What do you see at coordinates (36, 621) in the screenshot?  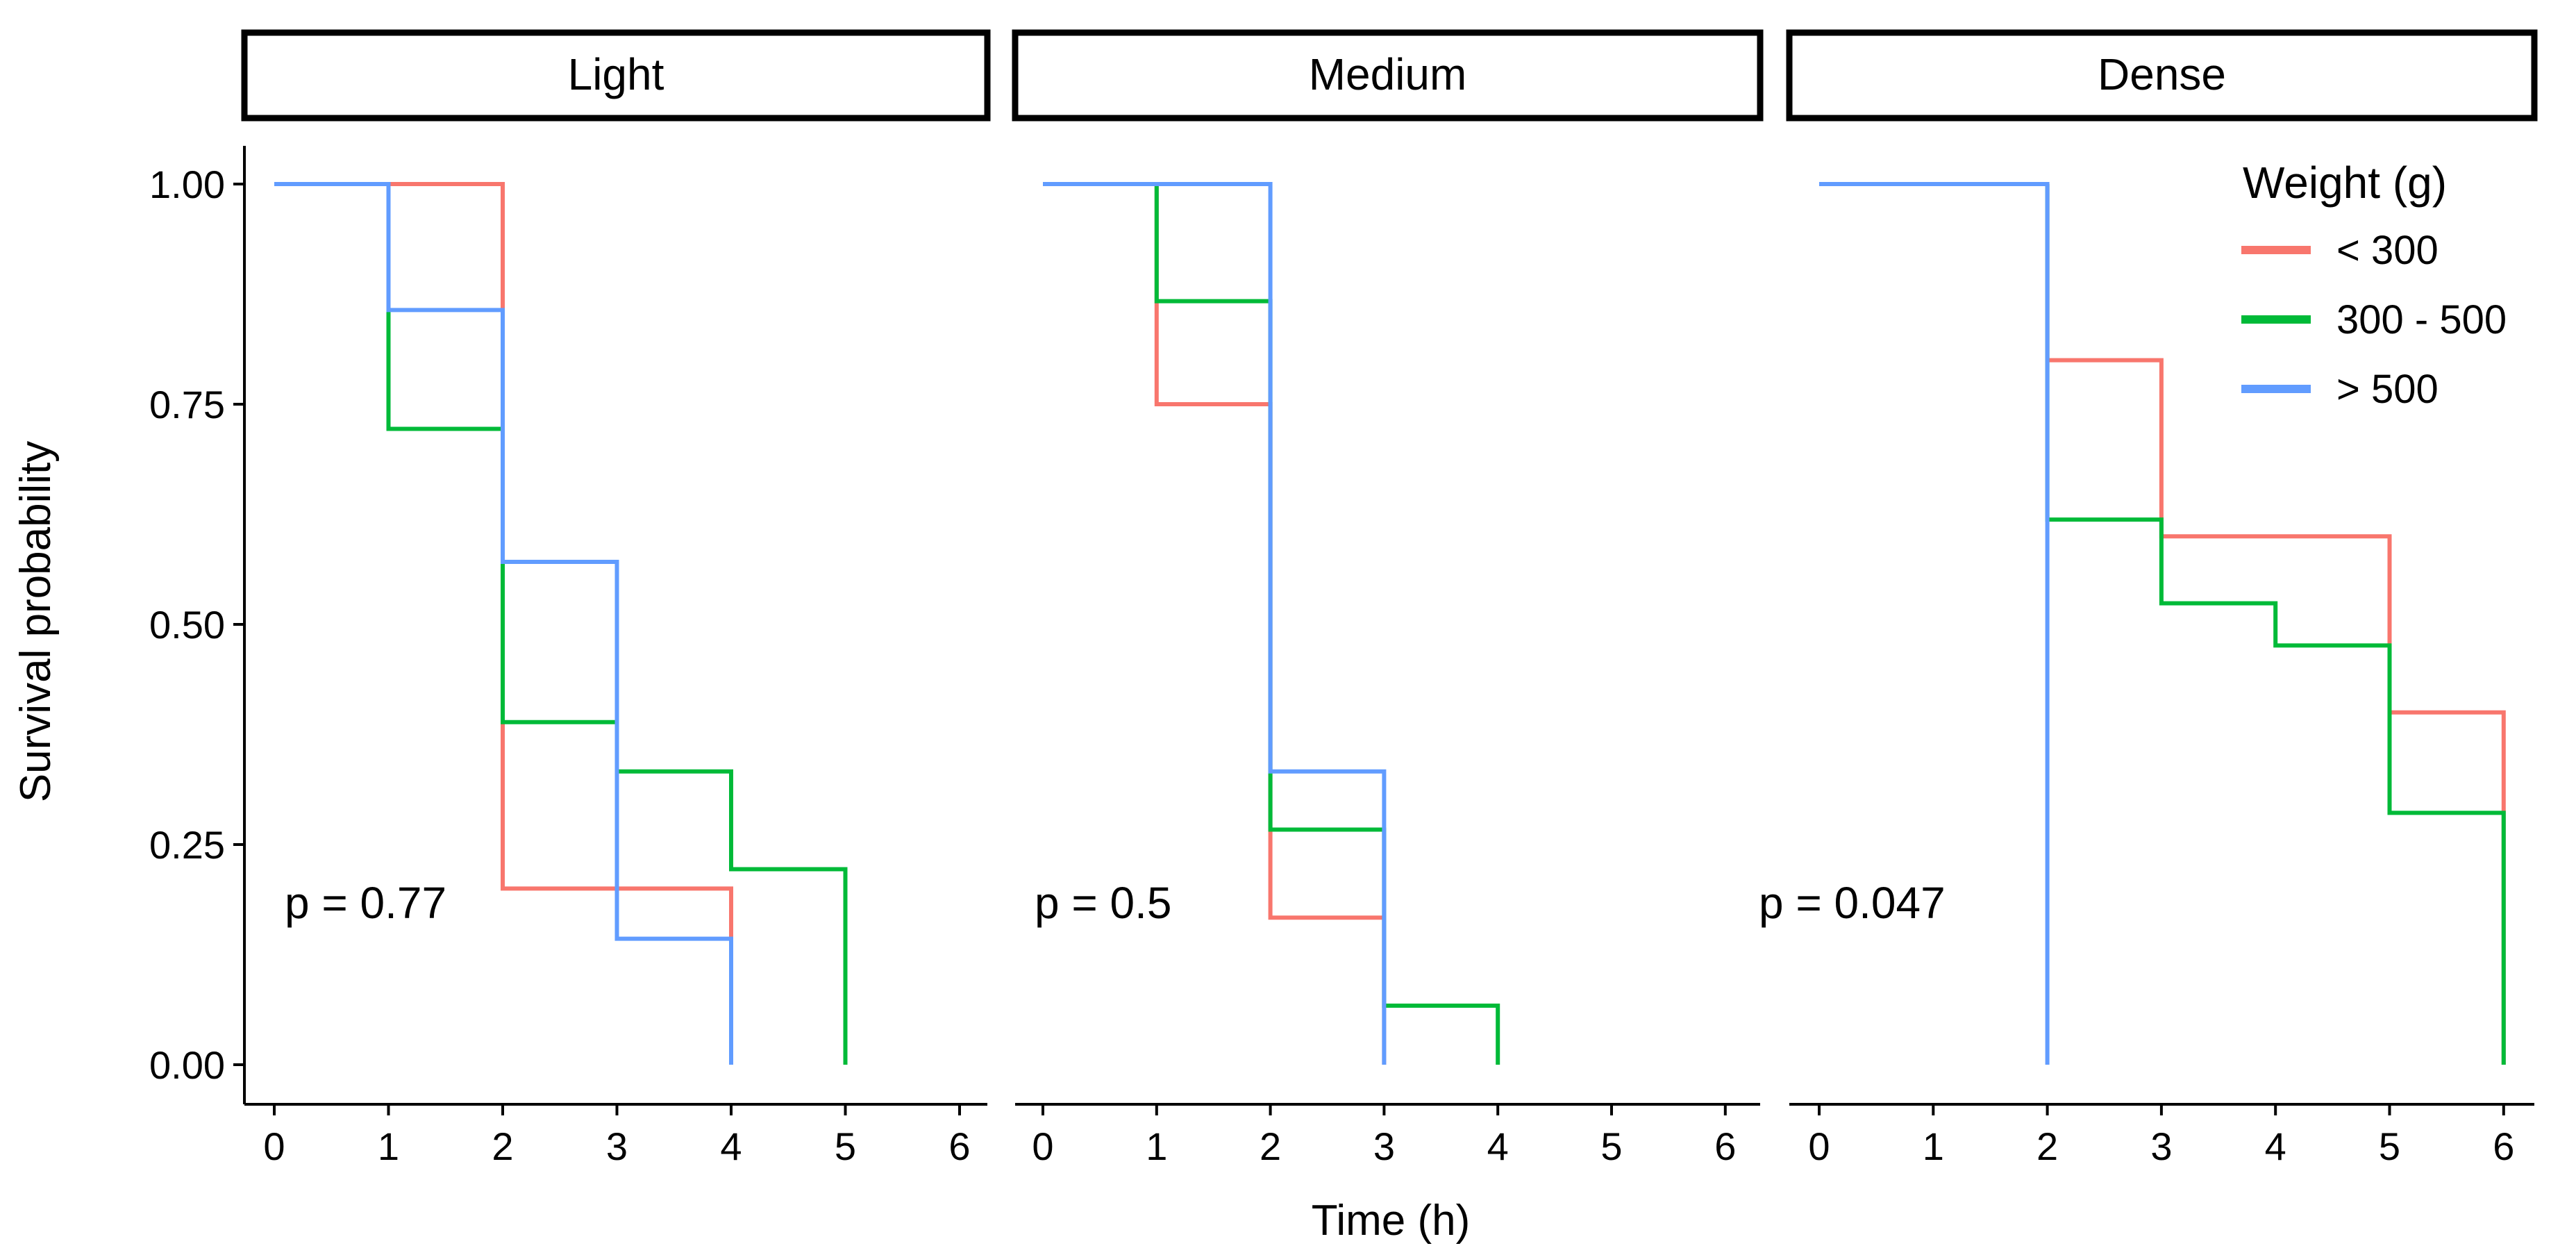 I see `y-axis-title: Survival probability` at bounding box center [36, 621].